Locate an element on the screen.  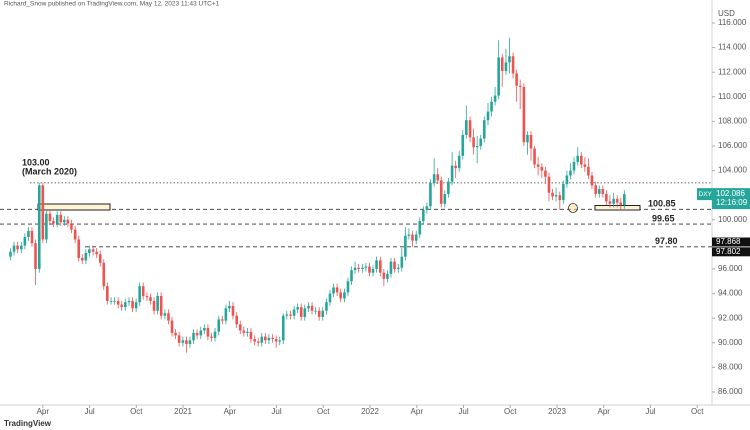
indicator-label: 97.868 is located at coordinates (728, 241).